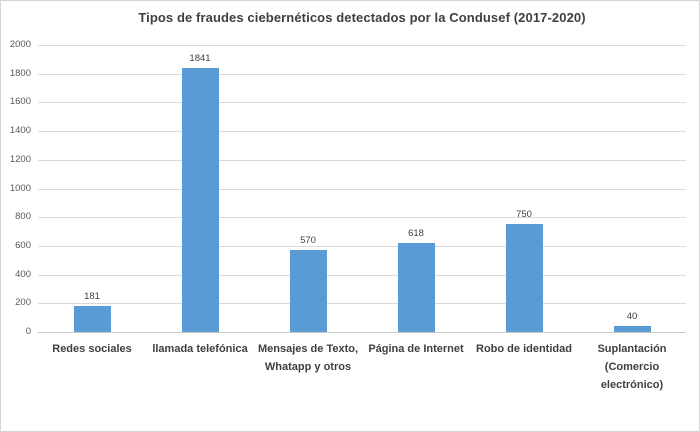 This screenshot has height=432, width=700. Describe the element at coordinates (23, 217) in the screenshot. I see `y-axis-label: 800` at that location.